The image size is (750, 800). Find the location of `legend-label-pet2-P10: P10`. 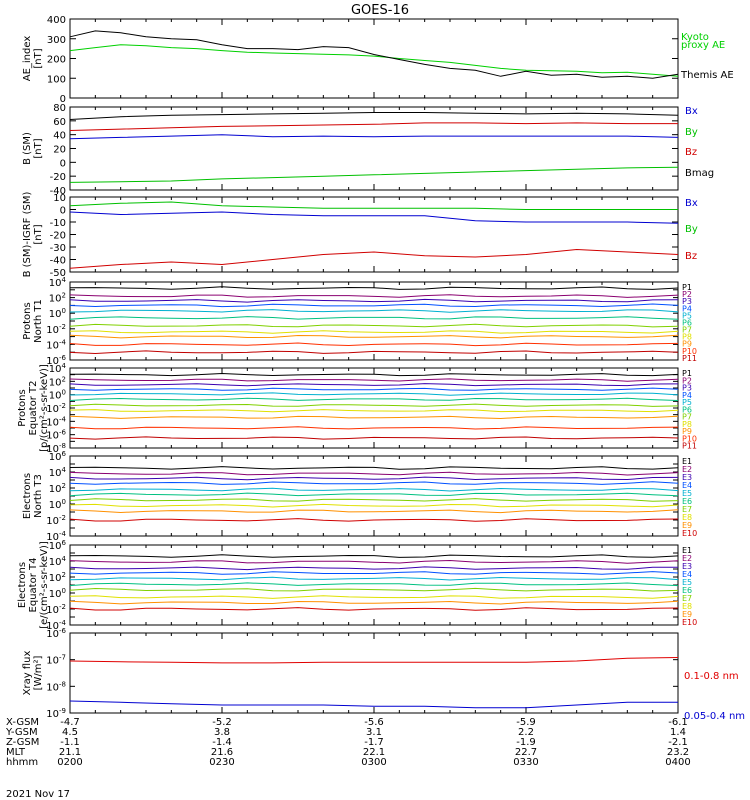

legend-label-pet2-P10: P10 is located at coordinates (689, 438).